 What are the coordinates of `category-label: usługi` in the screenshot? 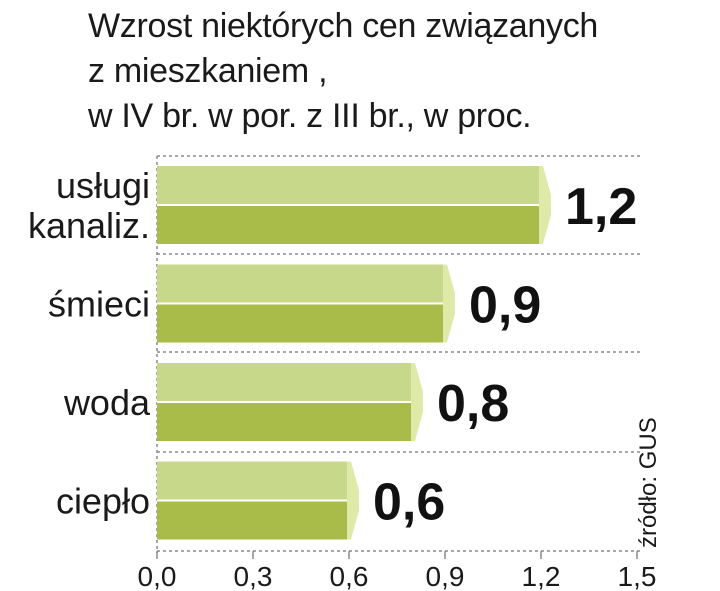 It's located at (103, 185).